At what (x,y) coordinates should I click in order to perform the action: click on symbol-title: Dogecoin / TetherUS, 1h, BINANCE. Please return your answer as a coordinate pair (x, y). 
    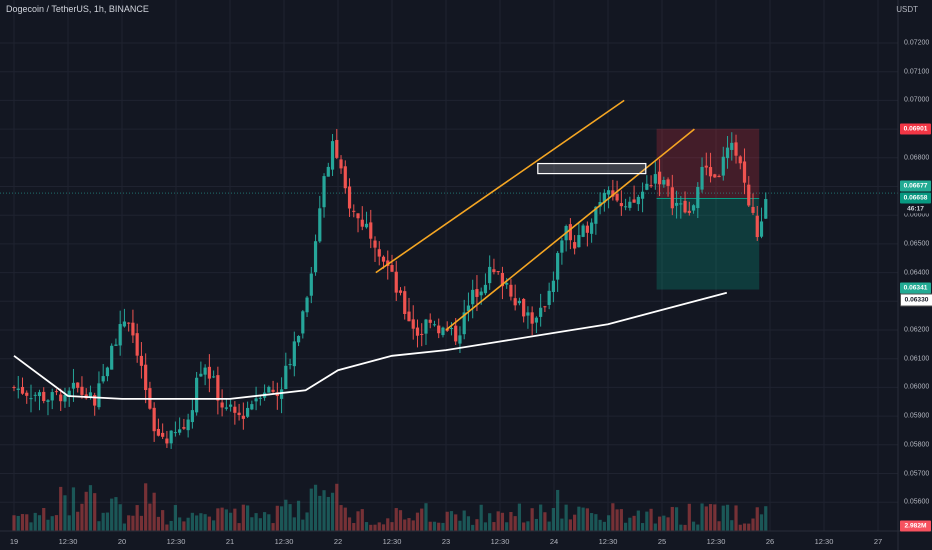
    Looking at the image, I should click on (77, 9).